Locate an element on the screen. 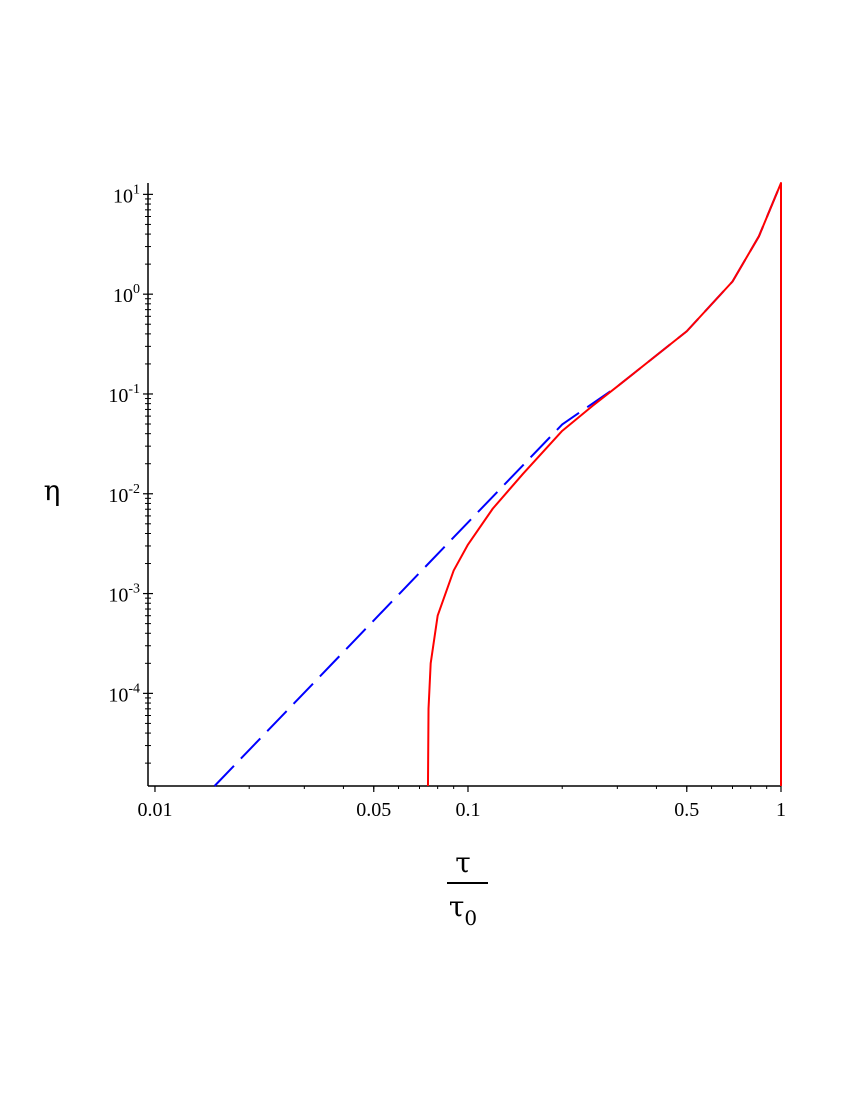 This screenshot has height=1100, width=850. x-axis-label-denominator: τ0 is located at coordinates (463, 910).